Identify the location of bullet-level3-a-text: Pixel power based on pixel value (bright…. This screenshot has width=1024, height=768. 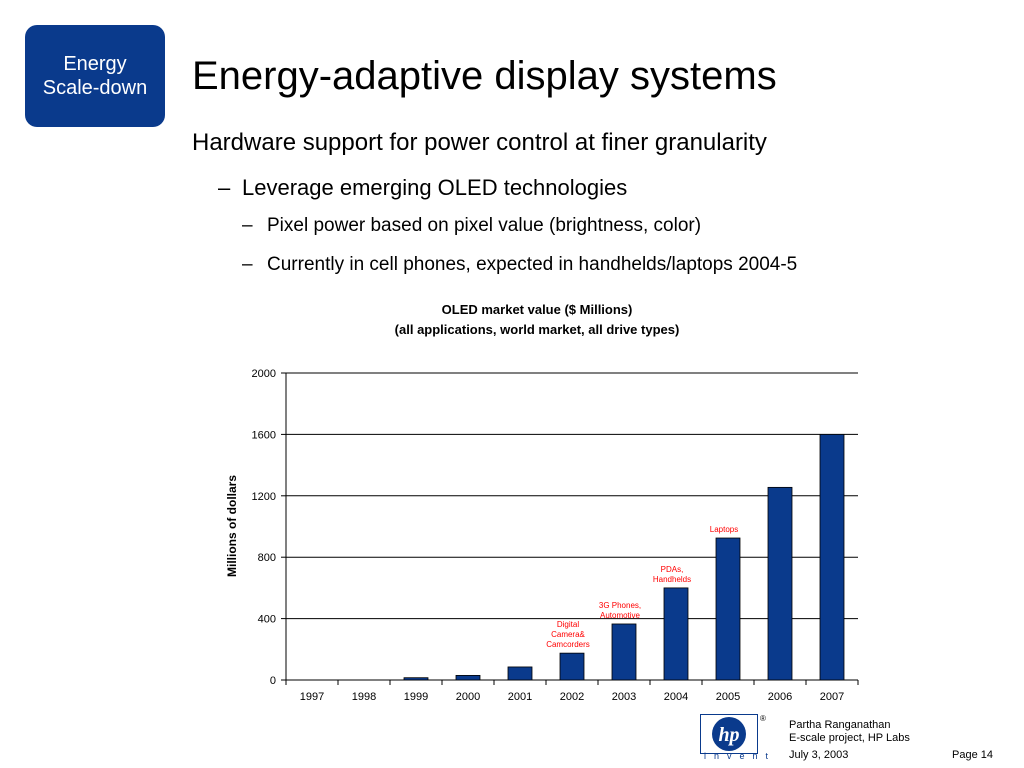
(484, 225).